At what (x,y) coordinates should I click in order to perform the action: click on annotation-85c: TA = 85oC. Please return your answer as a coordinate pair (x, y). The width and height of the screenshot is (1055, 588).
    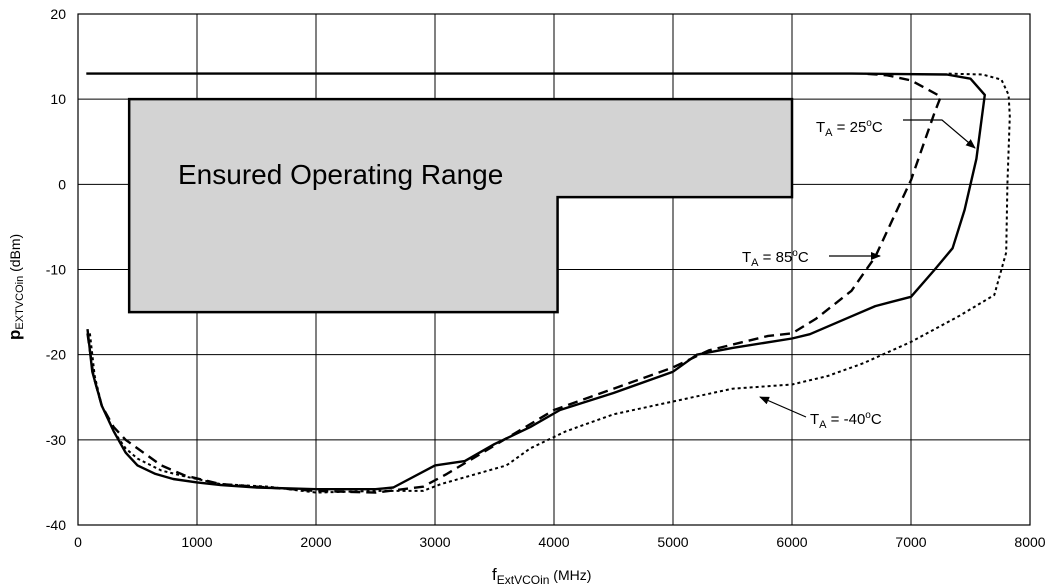
    Looking at the image, I should click on (775, 258).